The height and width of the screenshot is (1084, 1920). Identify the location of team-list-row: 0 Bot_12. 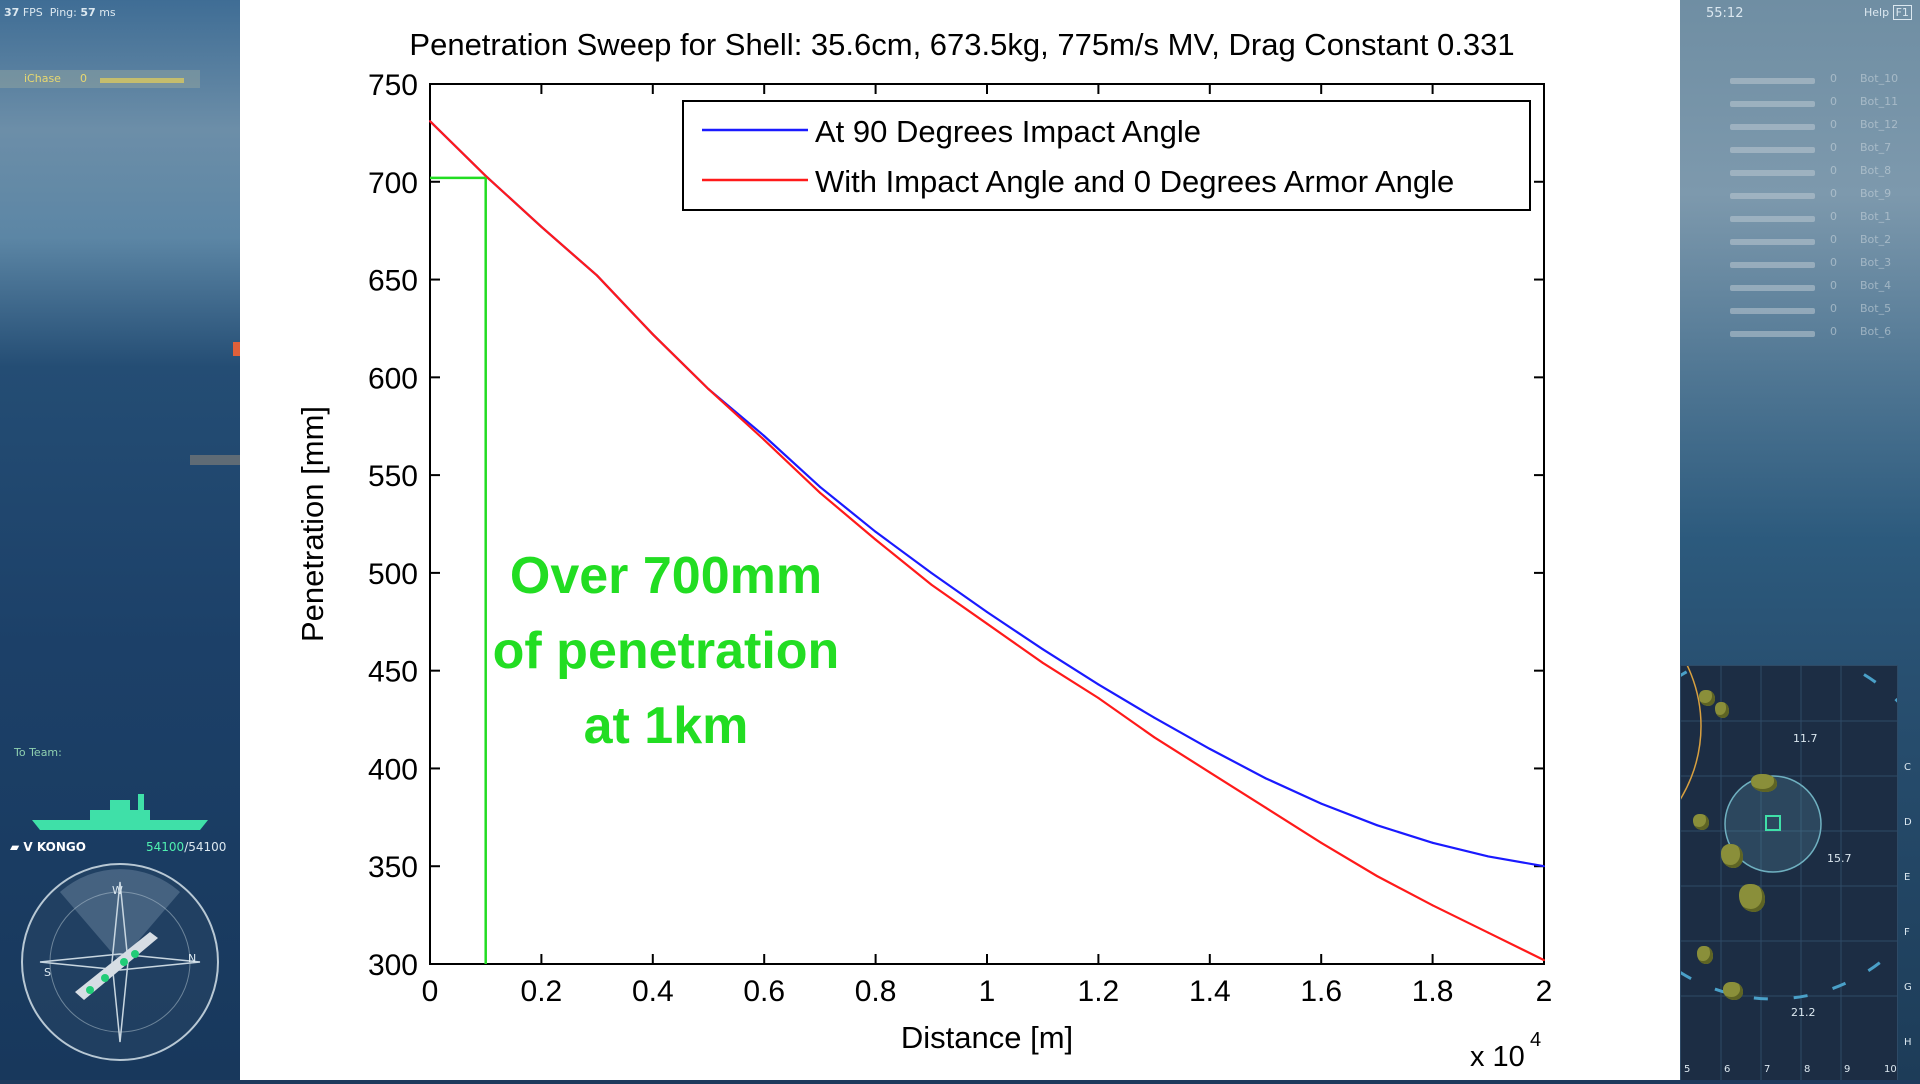
(1820, 126).